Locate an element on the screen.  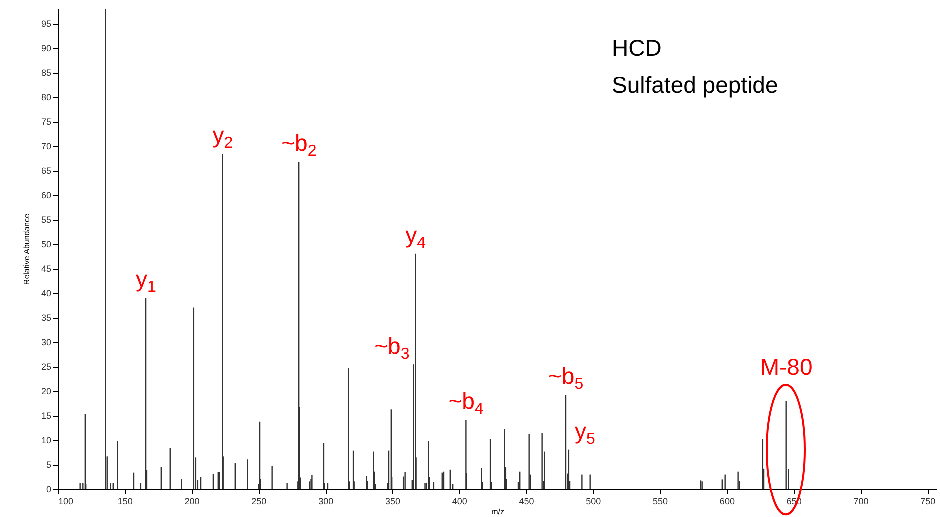
x-tick-label: 750 is located at coordinates (928, 501).